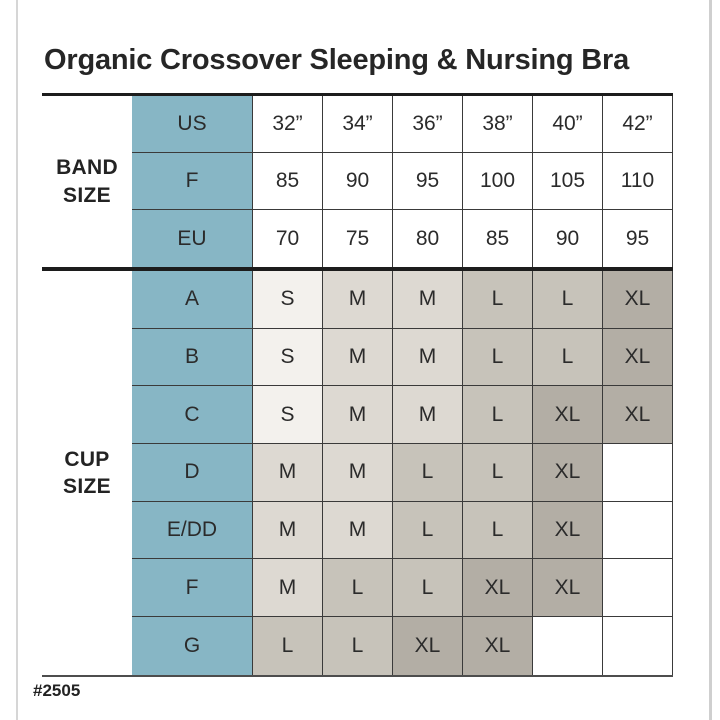  What do you see at coordinates (57, 690) in the screenshot?
I see `style-number: #2505` at bounding box center [57, 690].